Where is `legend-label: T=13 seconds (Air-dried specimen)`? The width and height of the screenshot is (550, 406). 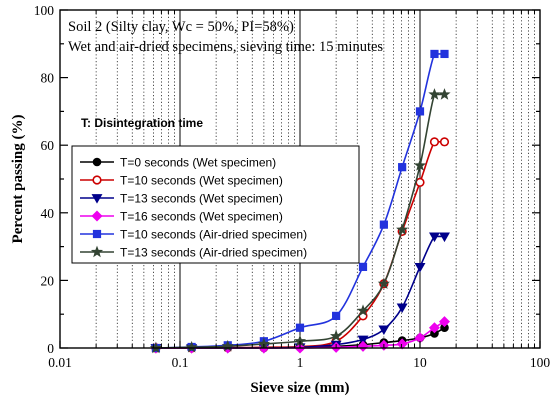 legend-label: T=13 seconds (Air-dried specimen) is located at coordinates (213, 253).